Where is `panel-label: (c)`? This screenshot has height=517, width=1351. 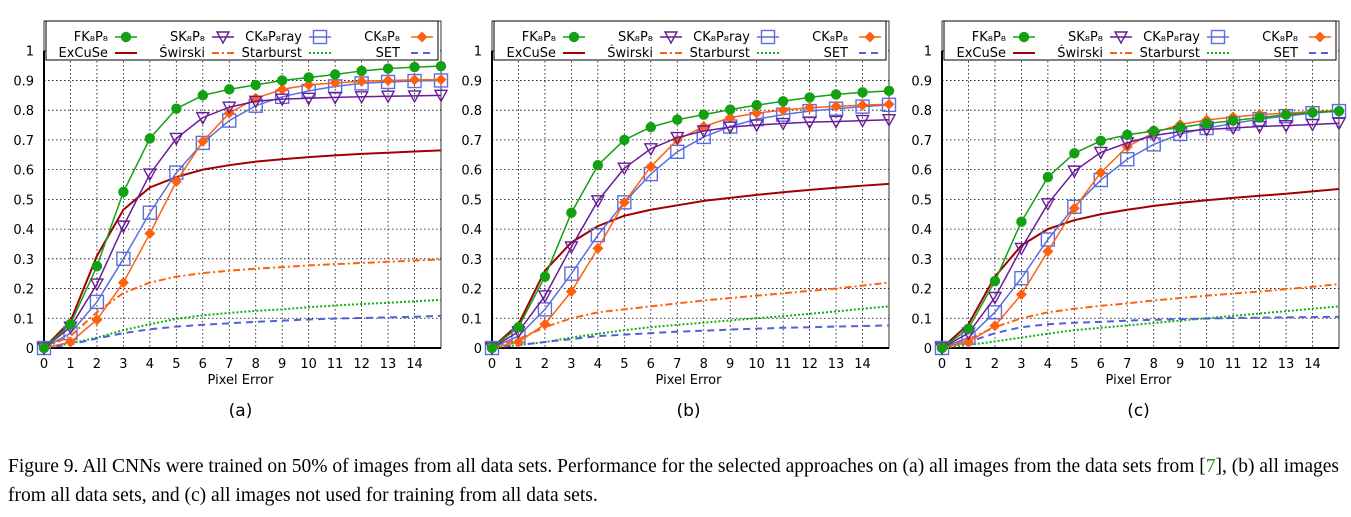 panel-label: (c) is located at coordinates (1138, 411).